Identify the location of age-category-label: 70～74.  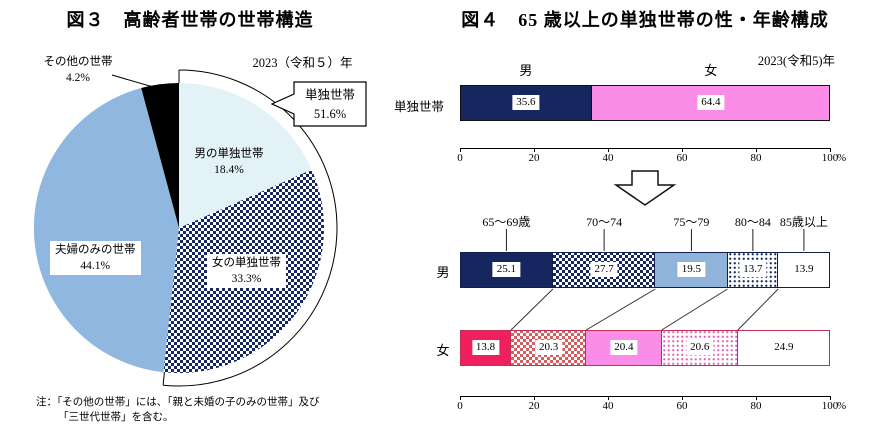
(604, 222).